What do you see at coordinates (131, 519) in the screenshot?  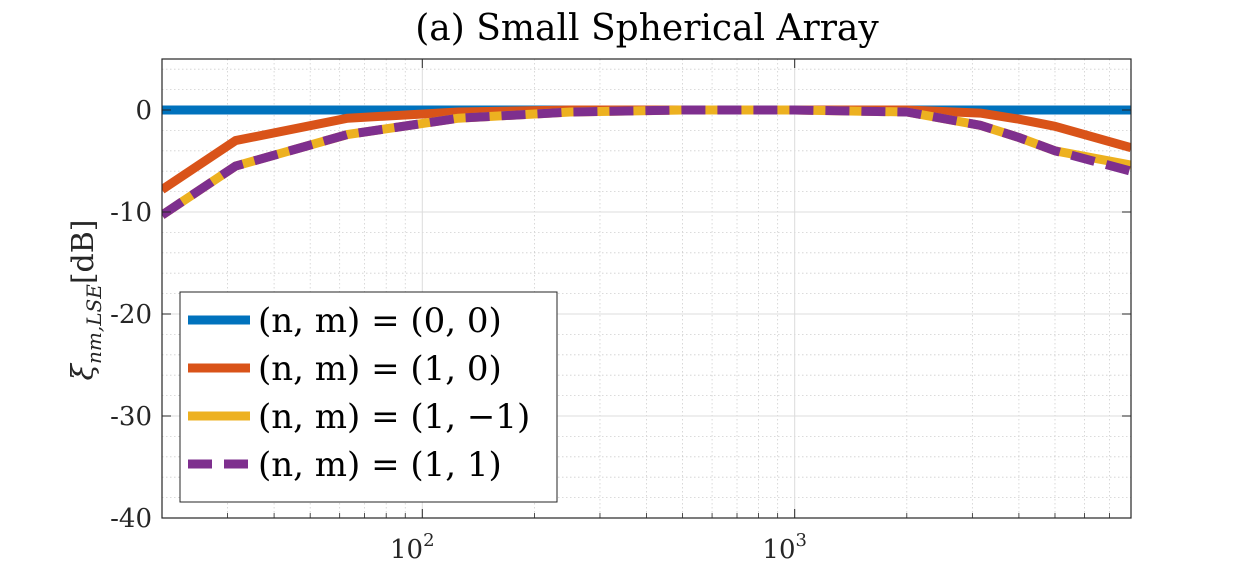 I see `y-tick-label: -40` at bounding box center [131, 519].